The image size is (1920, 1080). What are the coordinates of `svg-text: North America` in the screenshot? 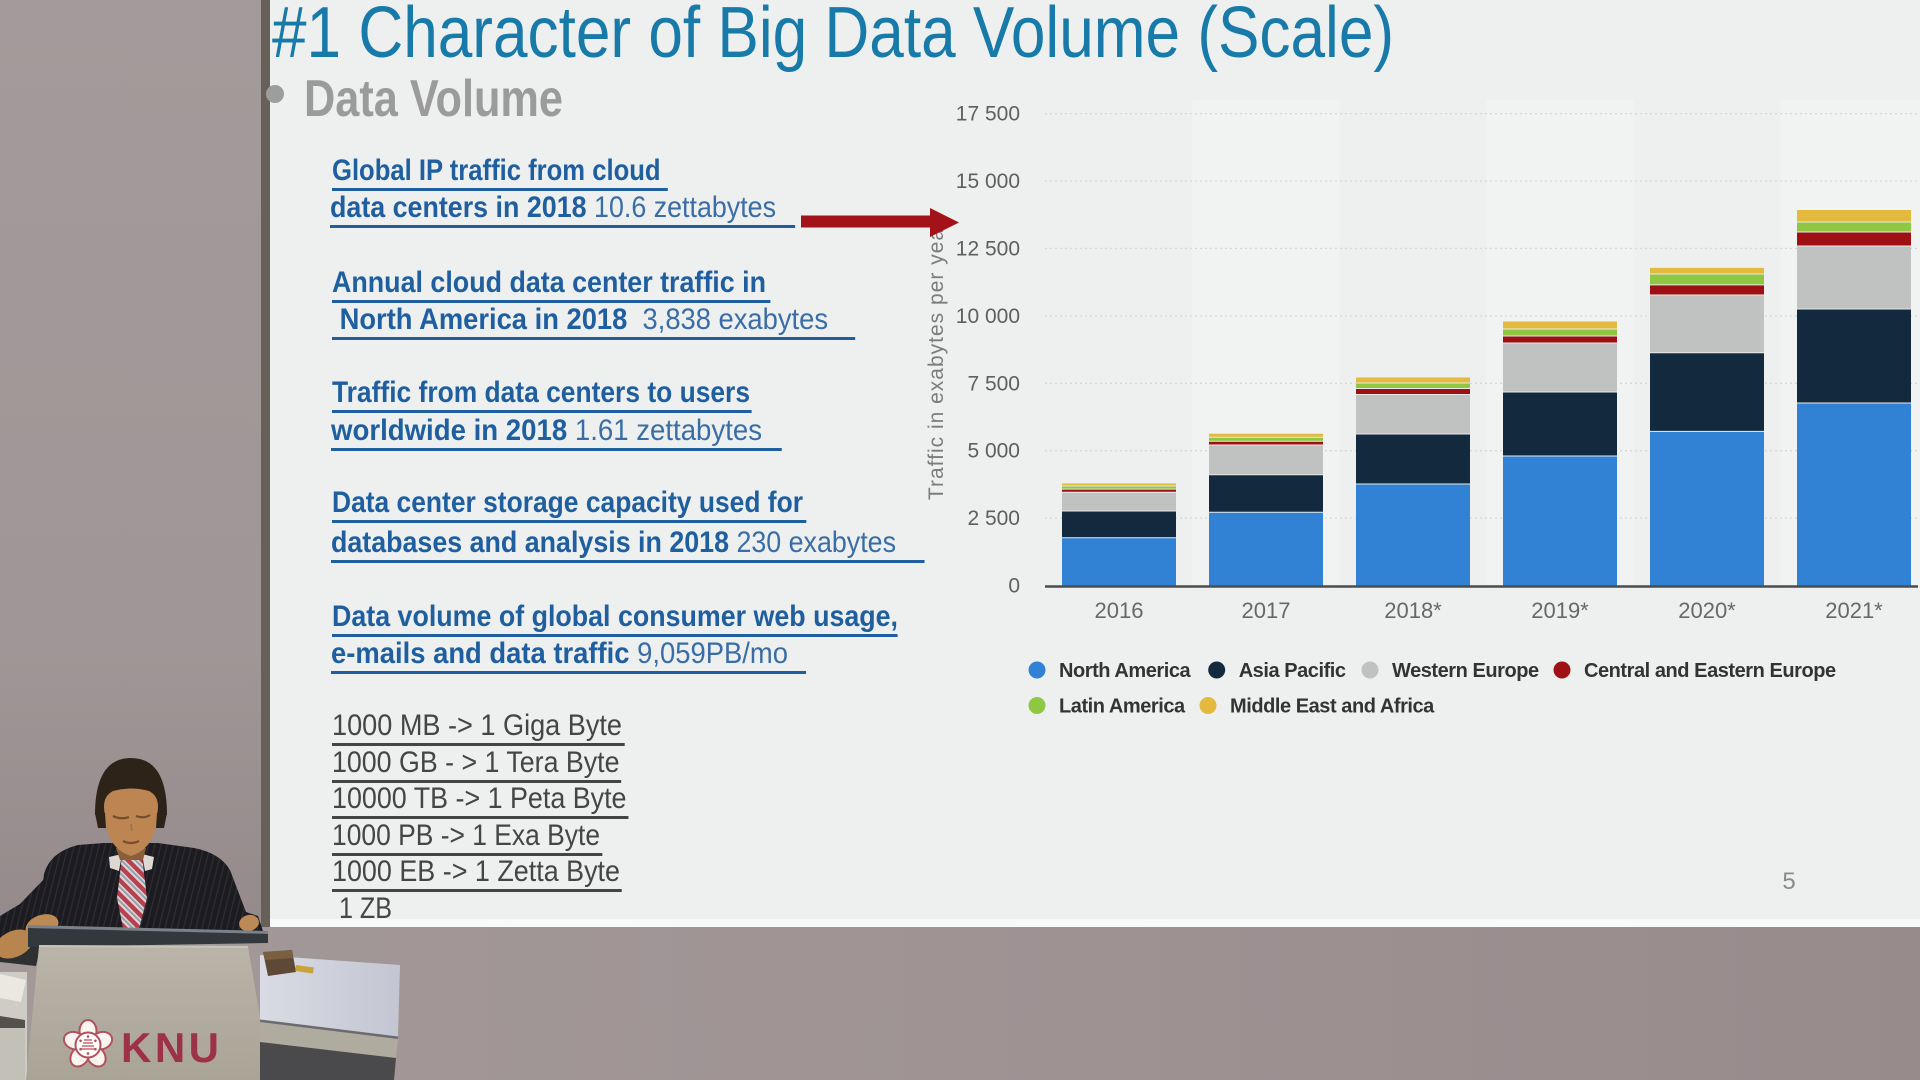 It's located at (1125, 671).